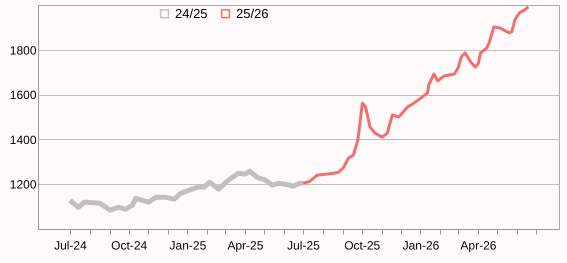  I want to click on x-tick-label: Jul-24, so click(71, 245).